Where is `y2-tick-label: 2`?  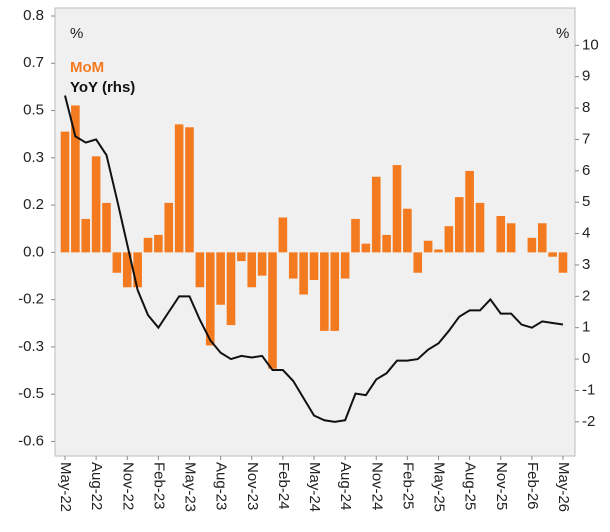
y2-tick-label: 2 is located at coordinates (586, 295).